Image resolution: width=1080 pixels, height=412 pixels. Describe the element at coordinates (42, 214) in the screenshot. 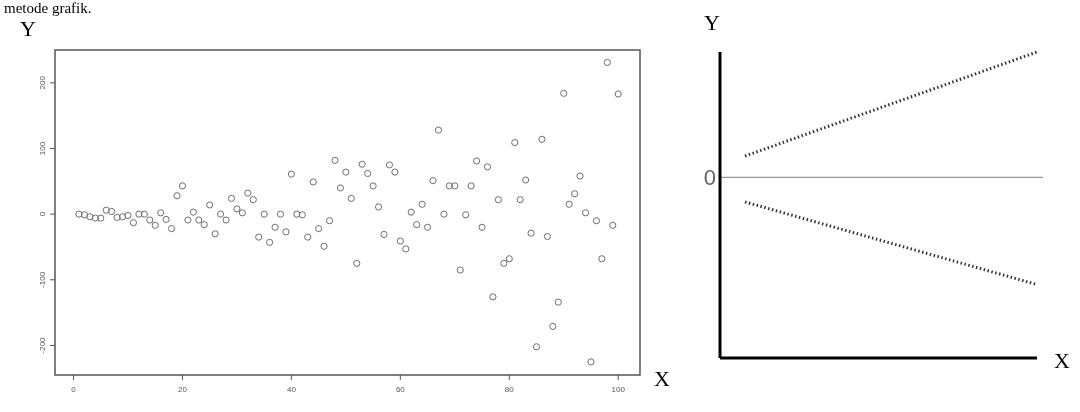

I see `y-tick-label: 0` at that location.